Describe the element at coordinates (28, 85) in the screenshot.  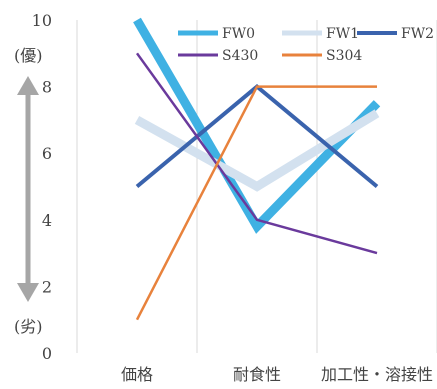
I see `arrow-head-up` at that location.